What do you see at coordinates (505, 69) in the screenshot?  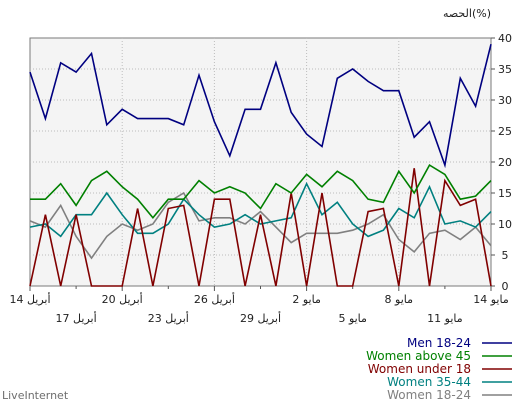 I see `y-tick-label: 35` at bounding box center [505, 69].